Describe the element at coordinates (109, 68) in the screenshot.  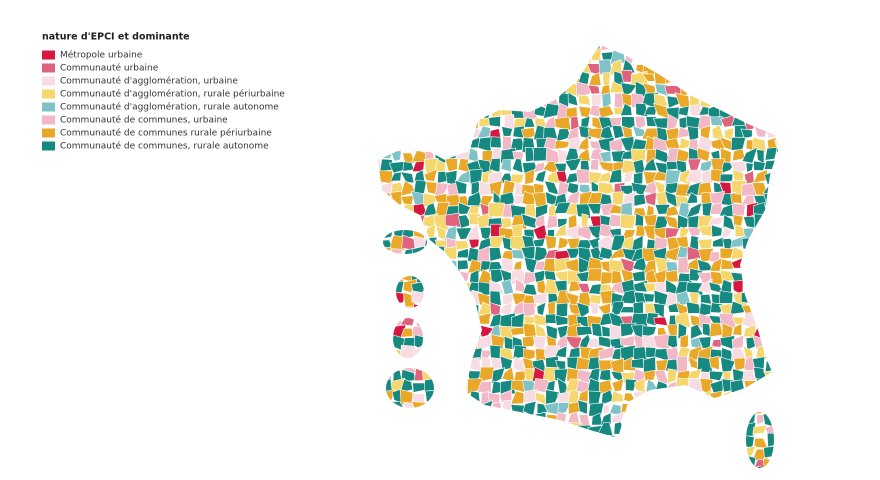
I see `legend-label: Communauté urbaine` at that location.